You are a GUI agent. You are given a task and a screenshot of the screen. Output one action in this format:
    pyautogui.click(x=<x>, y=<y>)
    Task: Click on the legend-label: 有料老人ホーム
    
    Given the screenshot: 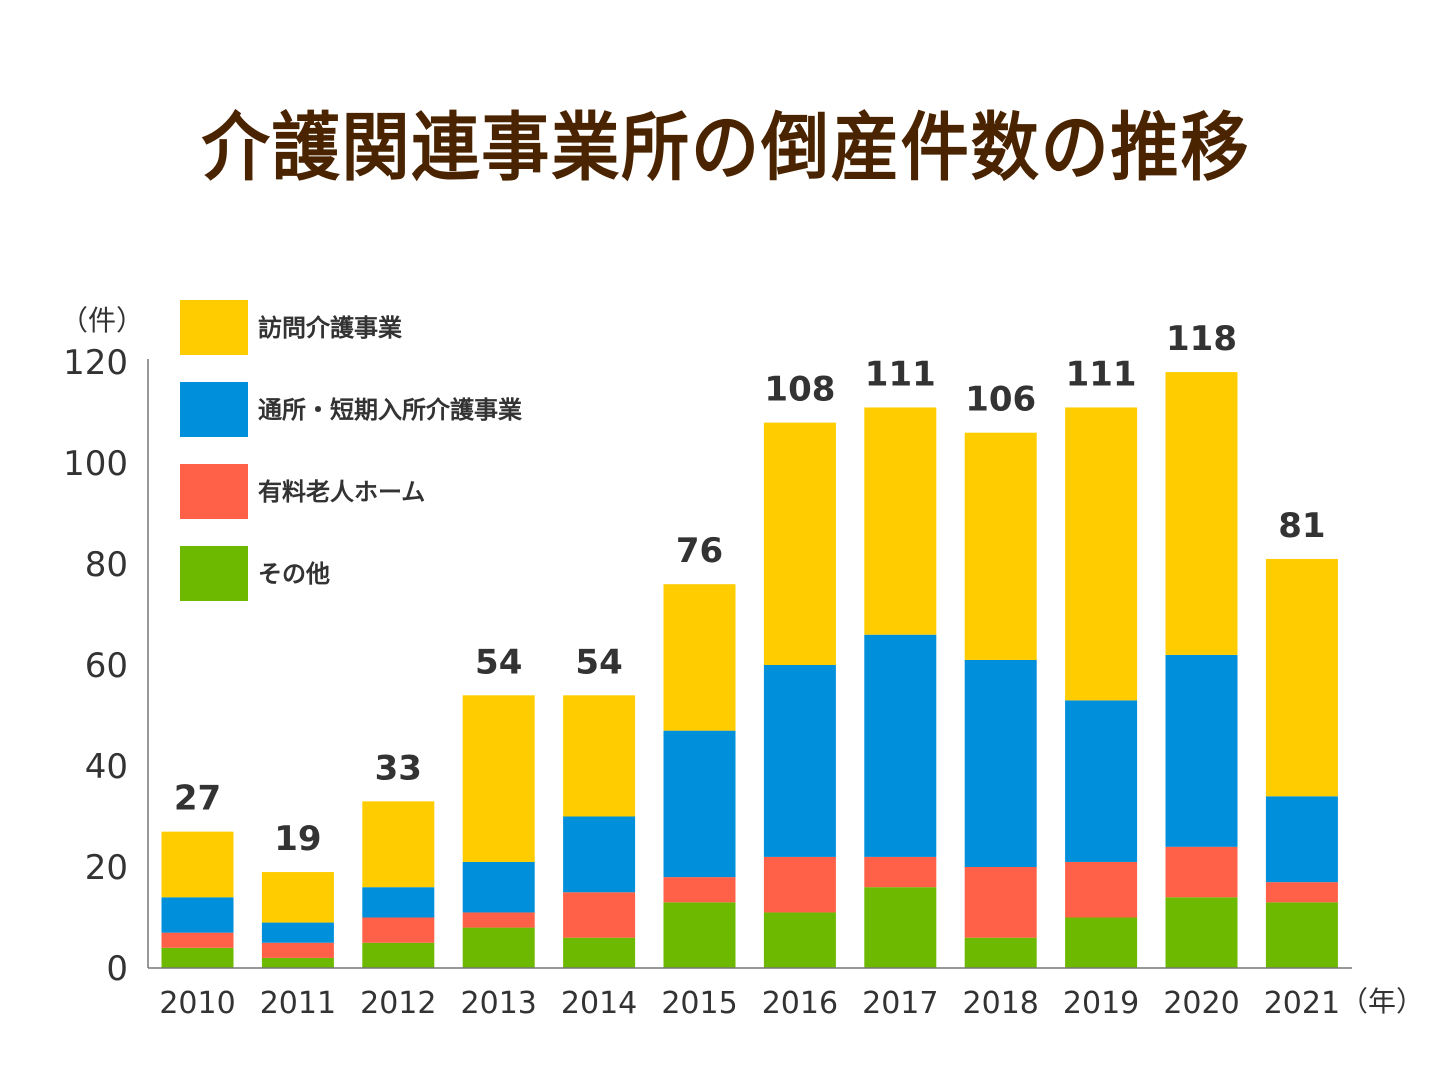 What is the action you would take?
    pyautogui.click(x=341, y=492)
    